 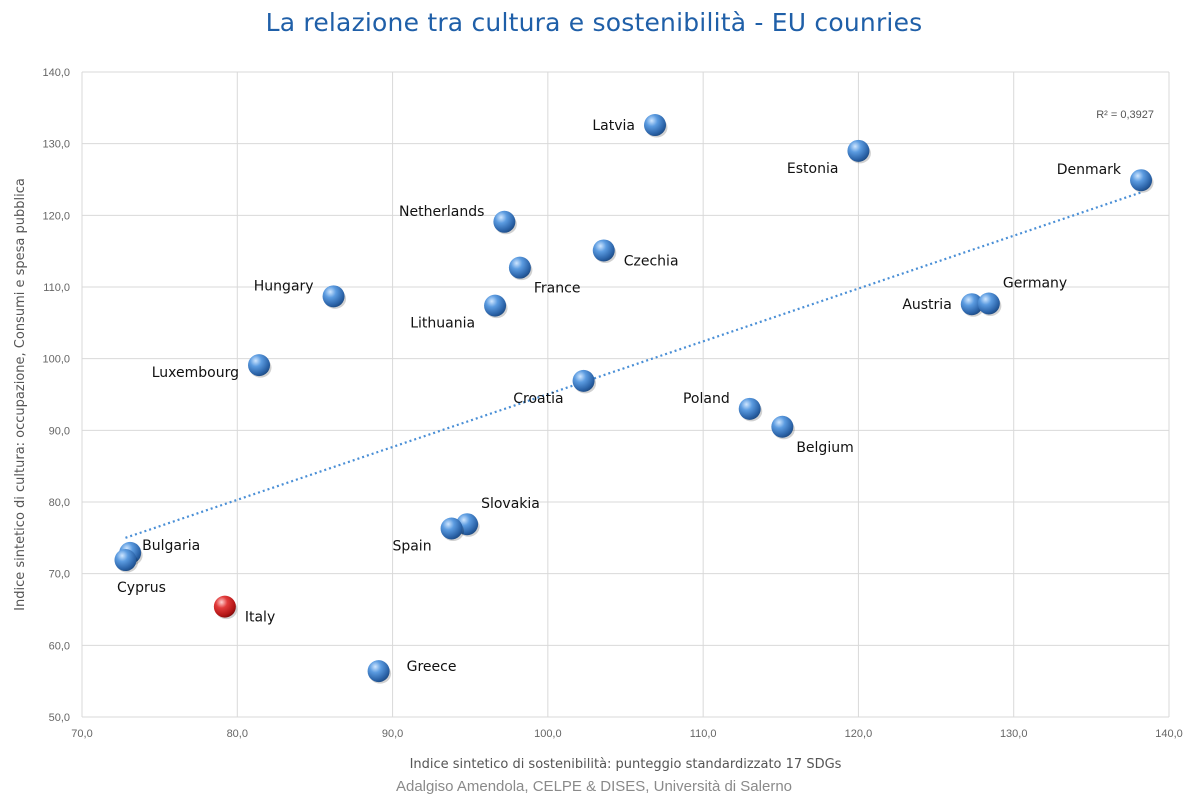 I want to click on x-tick-label: 100,0, so click(x=548, y=734).